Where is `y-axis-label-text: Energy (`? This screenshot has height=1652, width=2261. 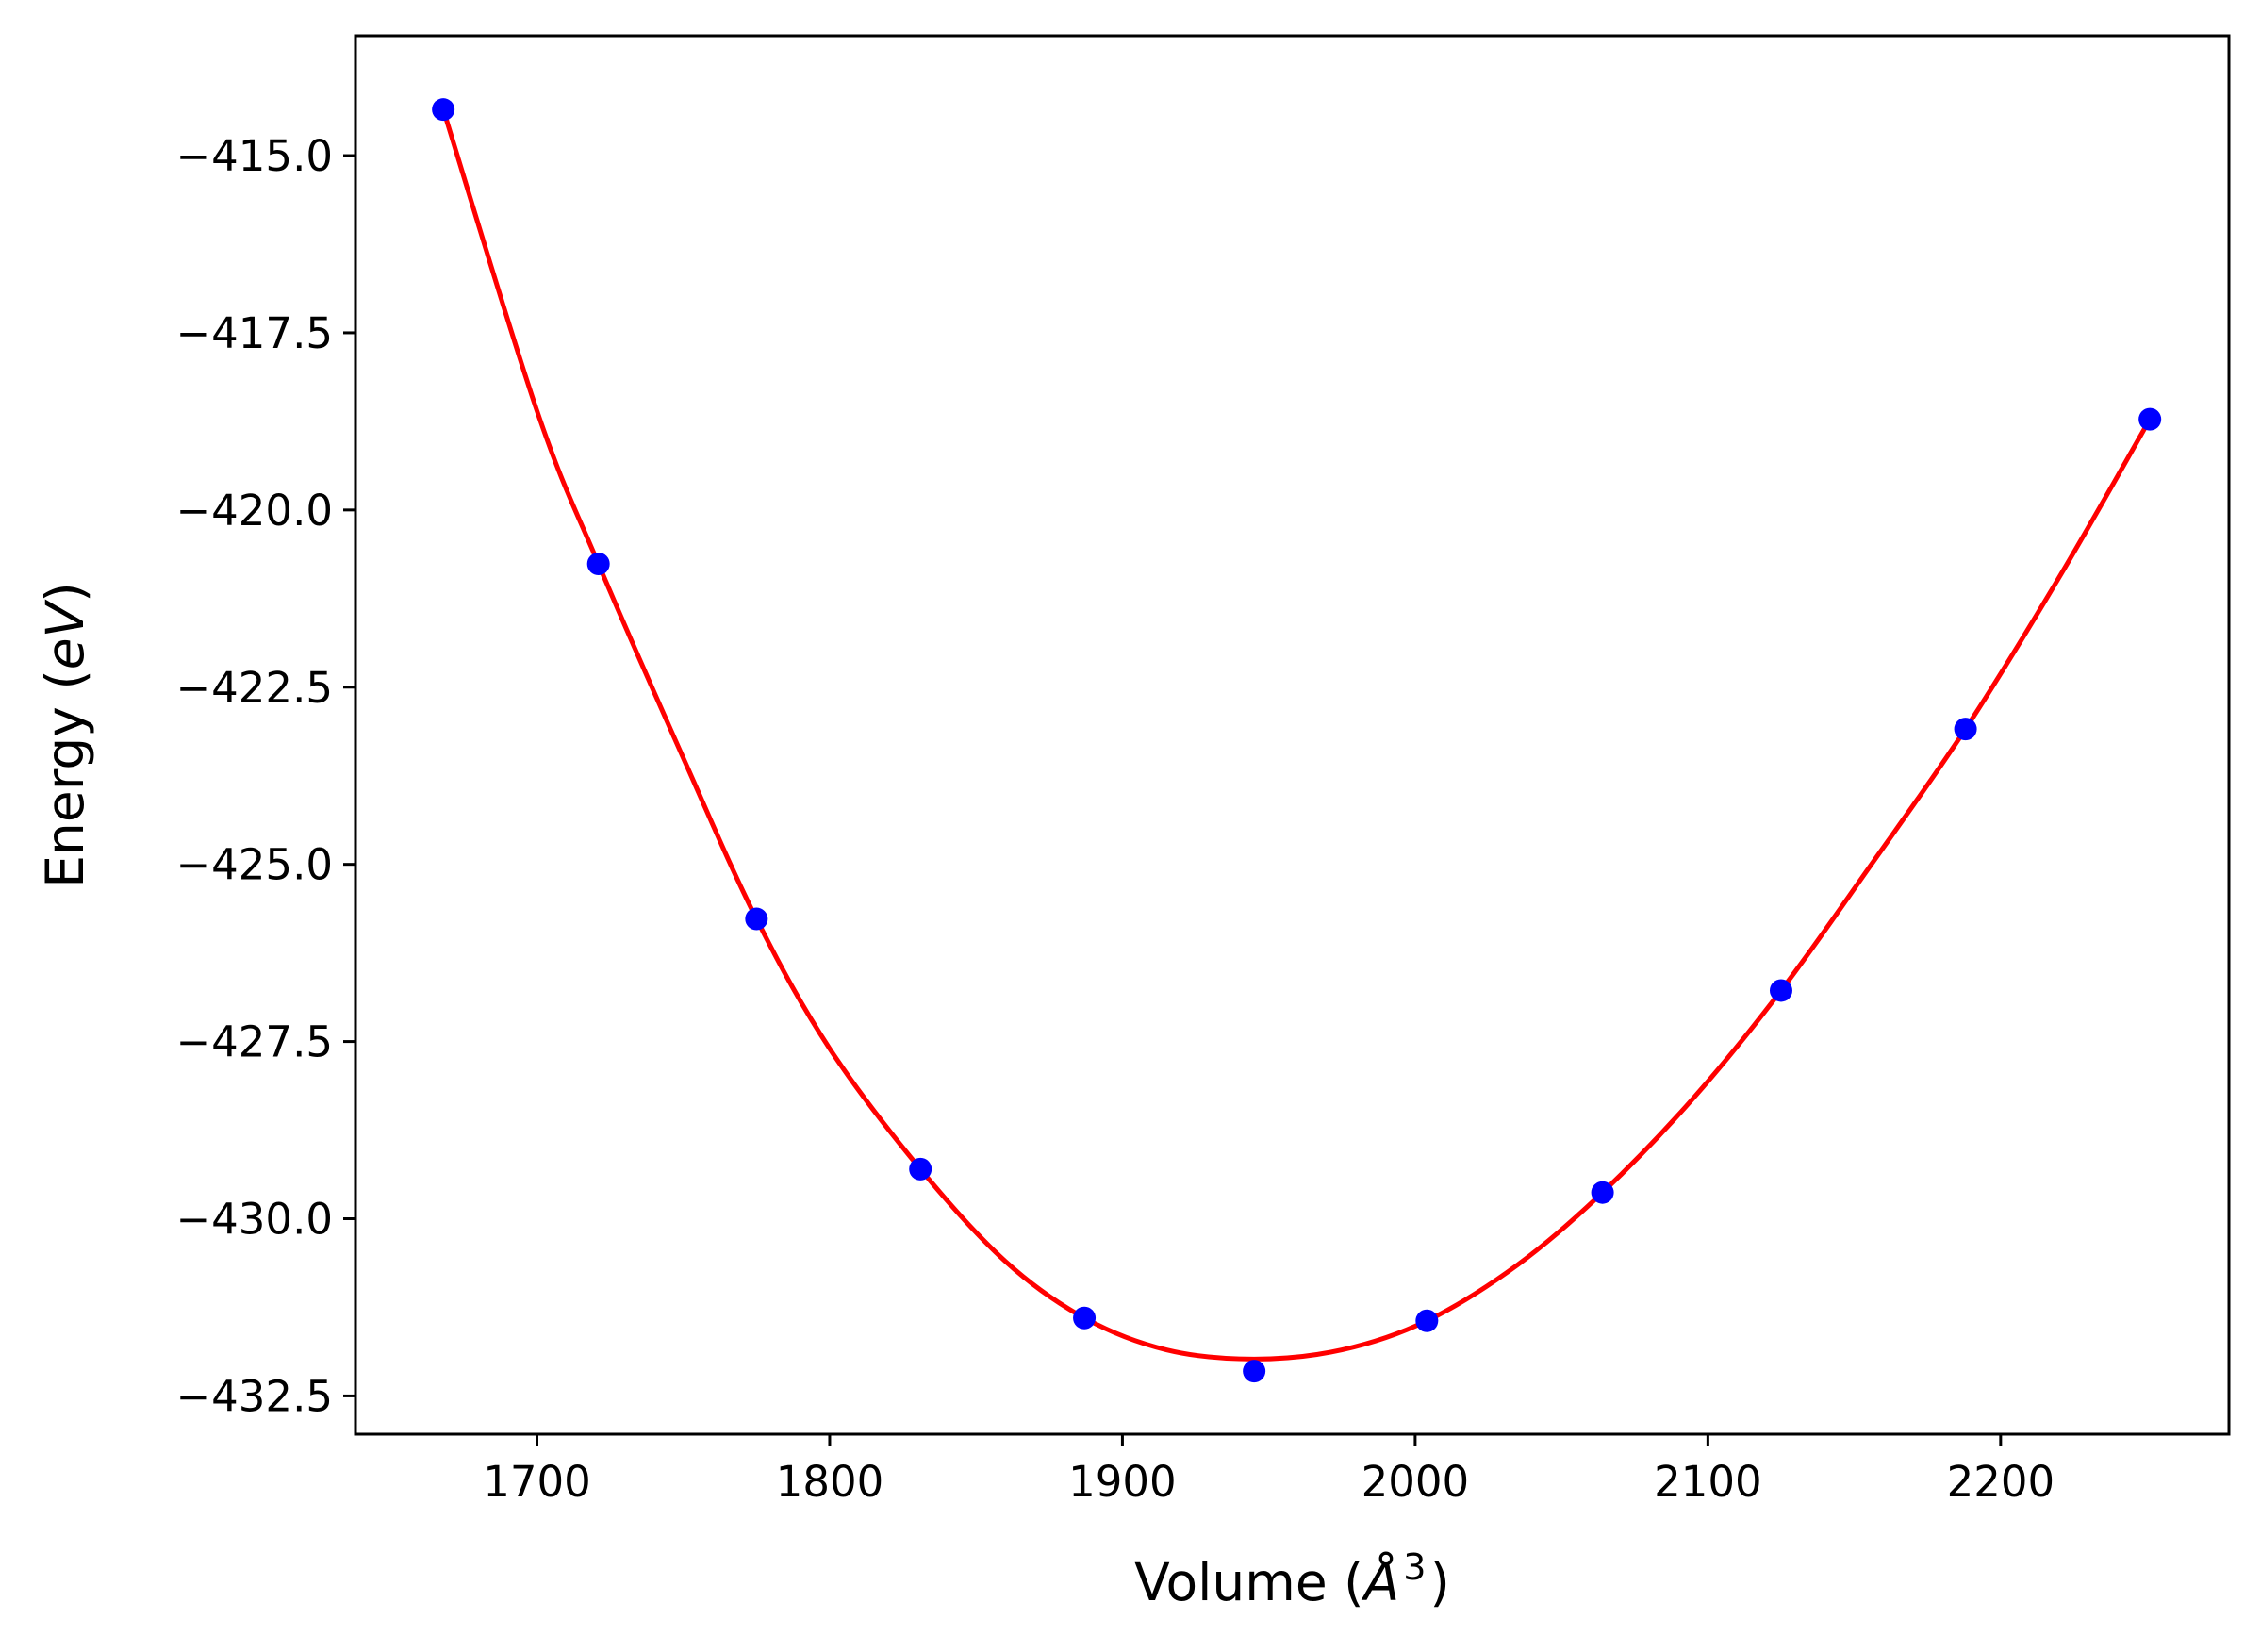
y-axis-label-text: Energy ( is located at coordinates (65, 778).